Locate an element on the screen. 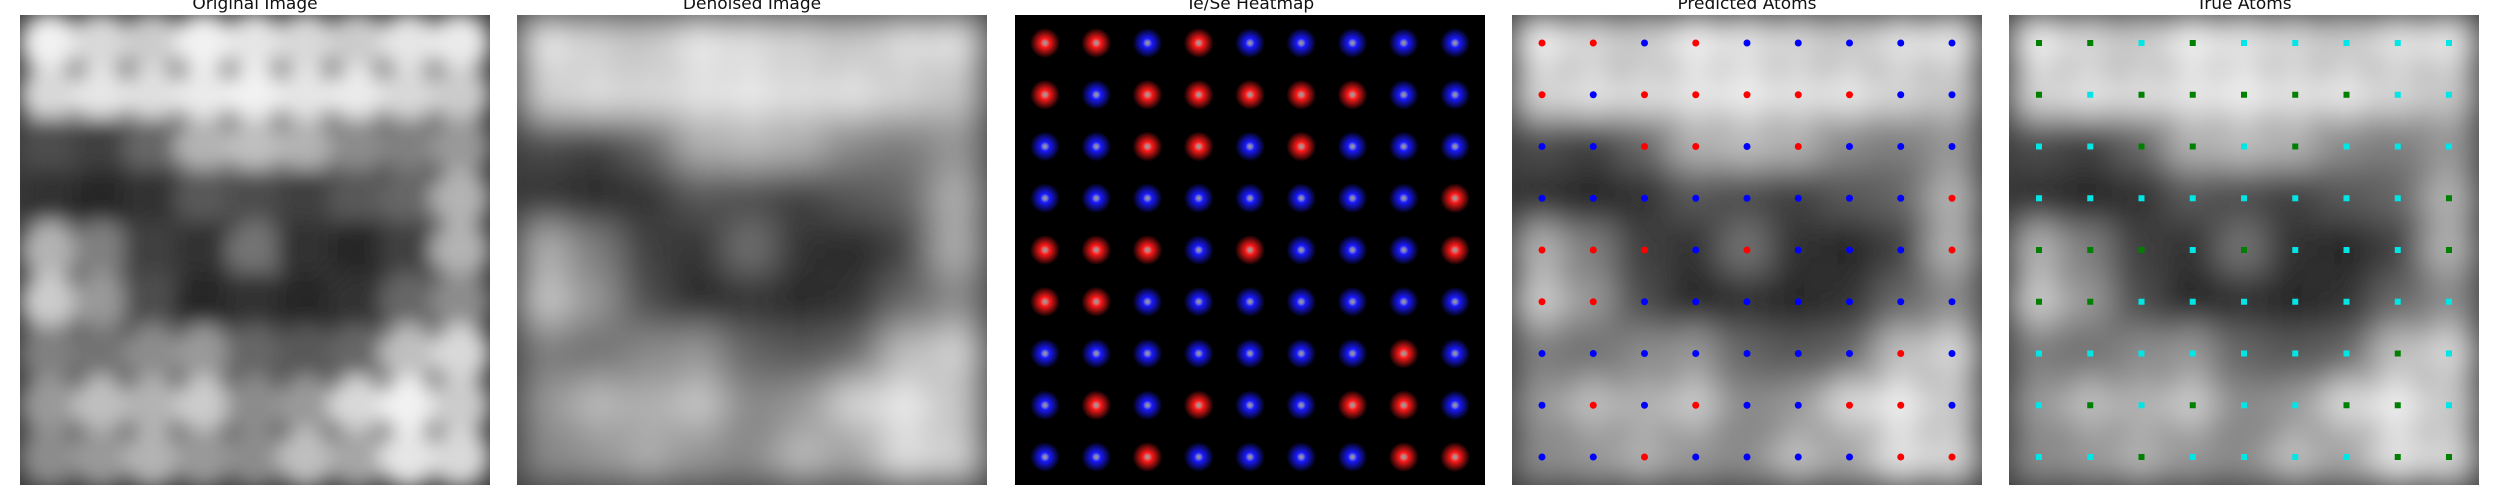 The image size is (2500, 500). panel-title-denoised: Denoised Image is located at coordinates (752, 7).